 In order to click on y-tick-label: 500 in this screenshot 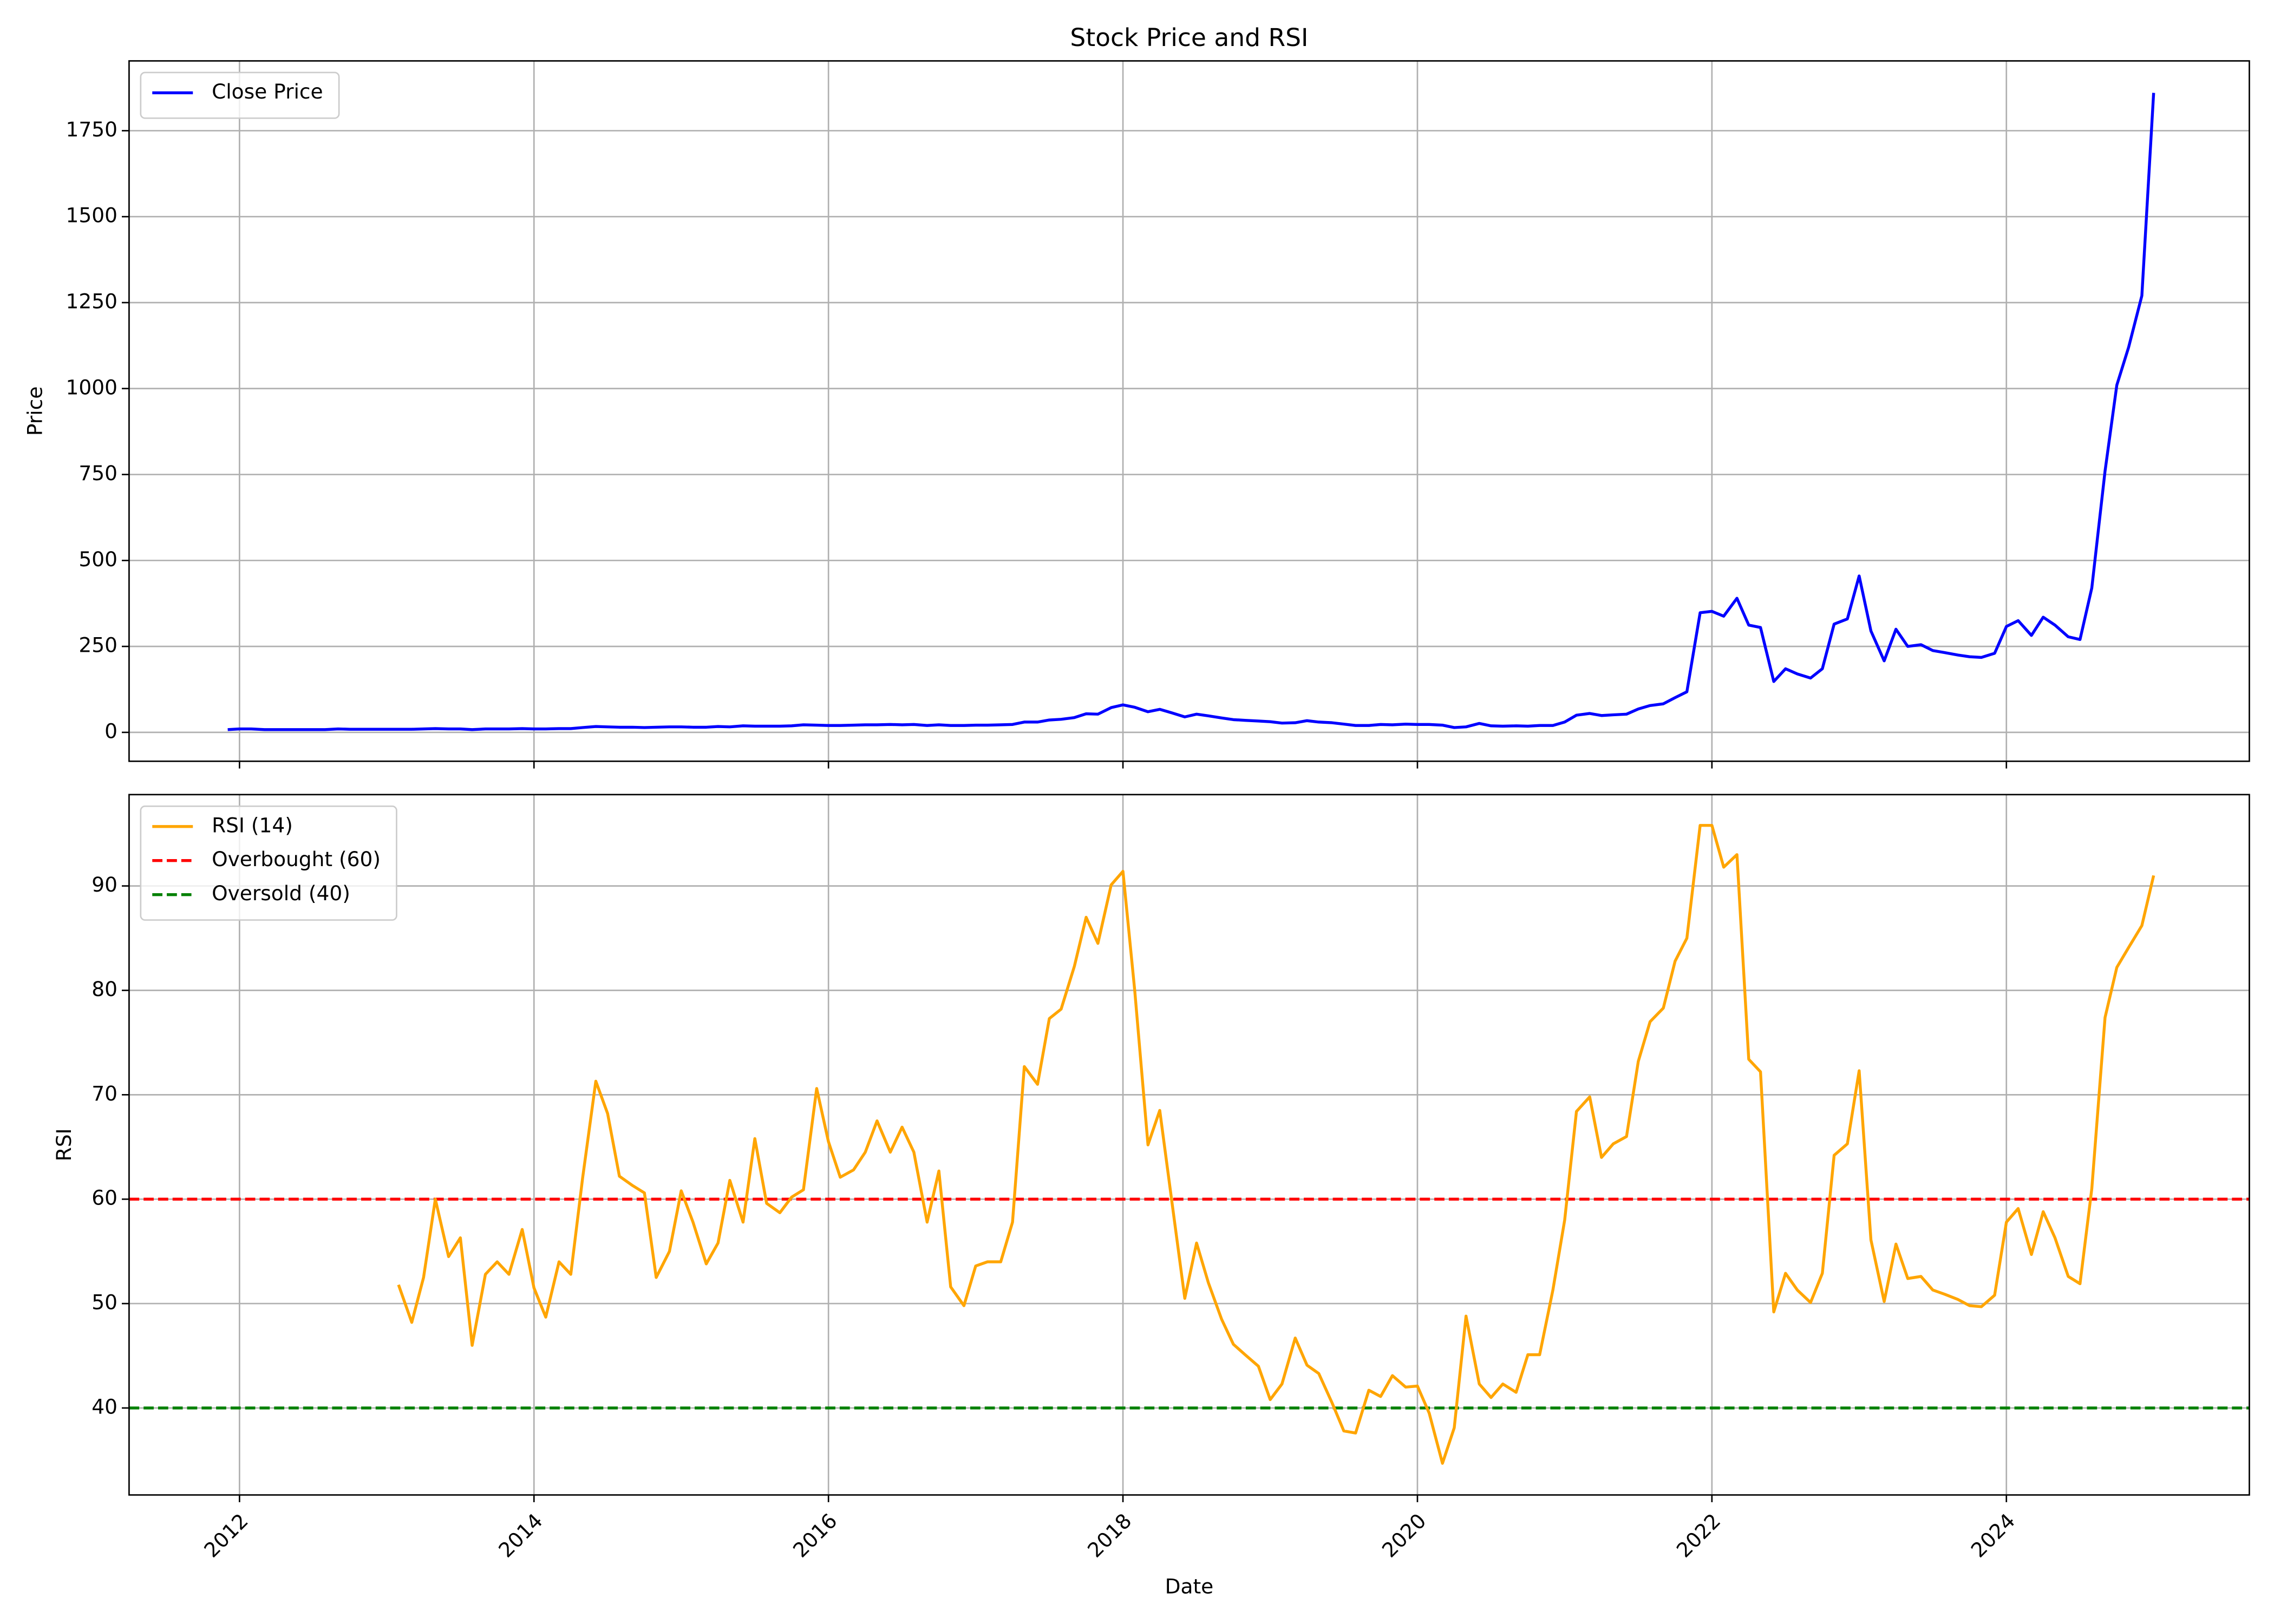, I will do `click(98, 559)`.